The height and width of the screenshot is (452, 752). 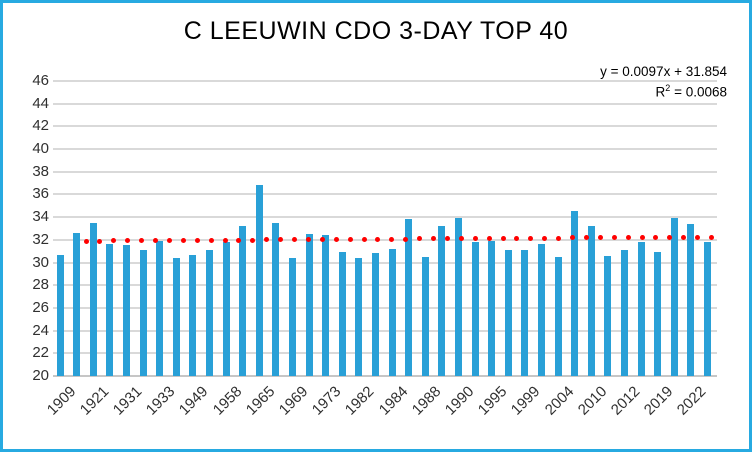 What do you see at coordinates (40, 375) in the screenshot?
I see `y-tick-label: 20` at bounding box center [40, 375].